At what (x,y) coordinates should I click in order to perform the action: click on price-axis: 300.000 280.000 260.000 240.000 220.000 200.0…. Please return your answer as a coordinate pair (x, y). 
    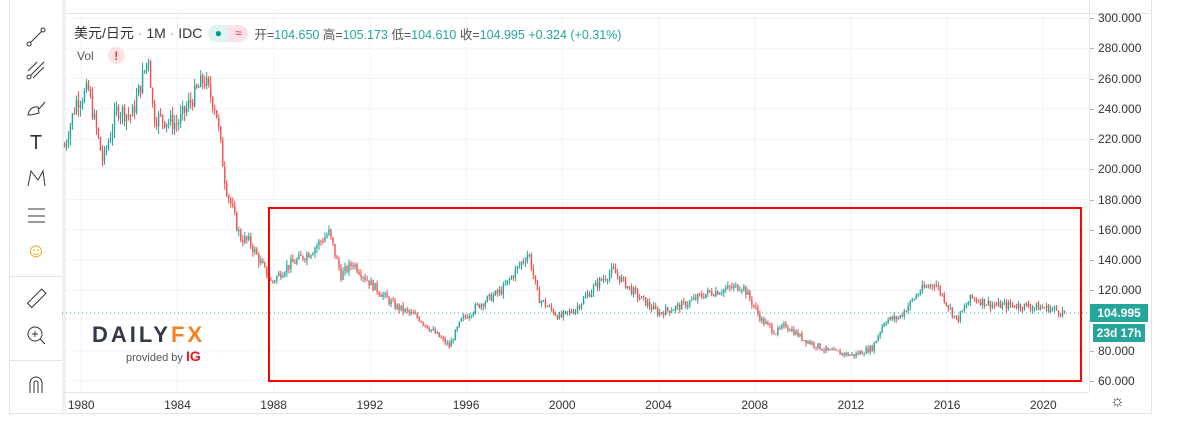
    Looking at the image, I should click on (1119, 196).